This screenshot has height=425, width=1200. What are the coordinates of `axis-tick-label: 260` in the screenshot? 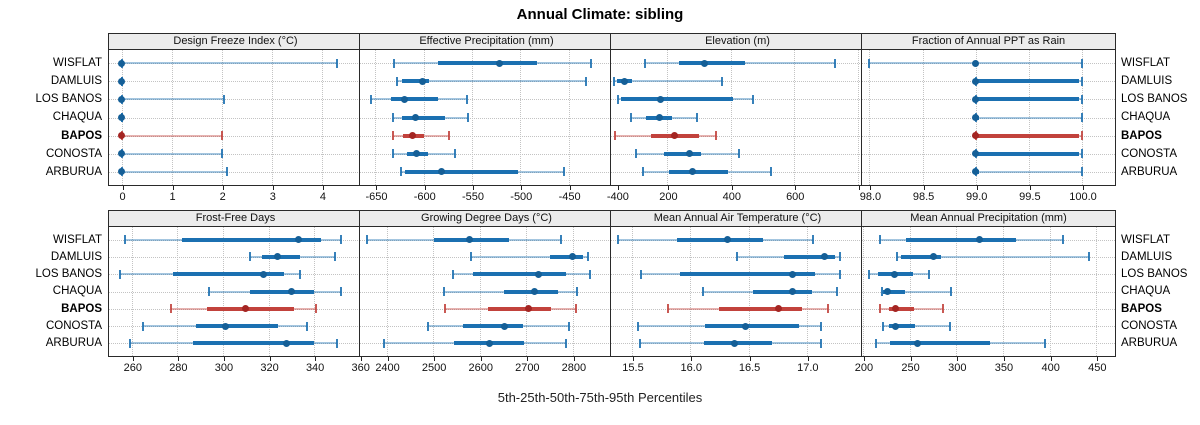 It's located at (132, 368).